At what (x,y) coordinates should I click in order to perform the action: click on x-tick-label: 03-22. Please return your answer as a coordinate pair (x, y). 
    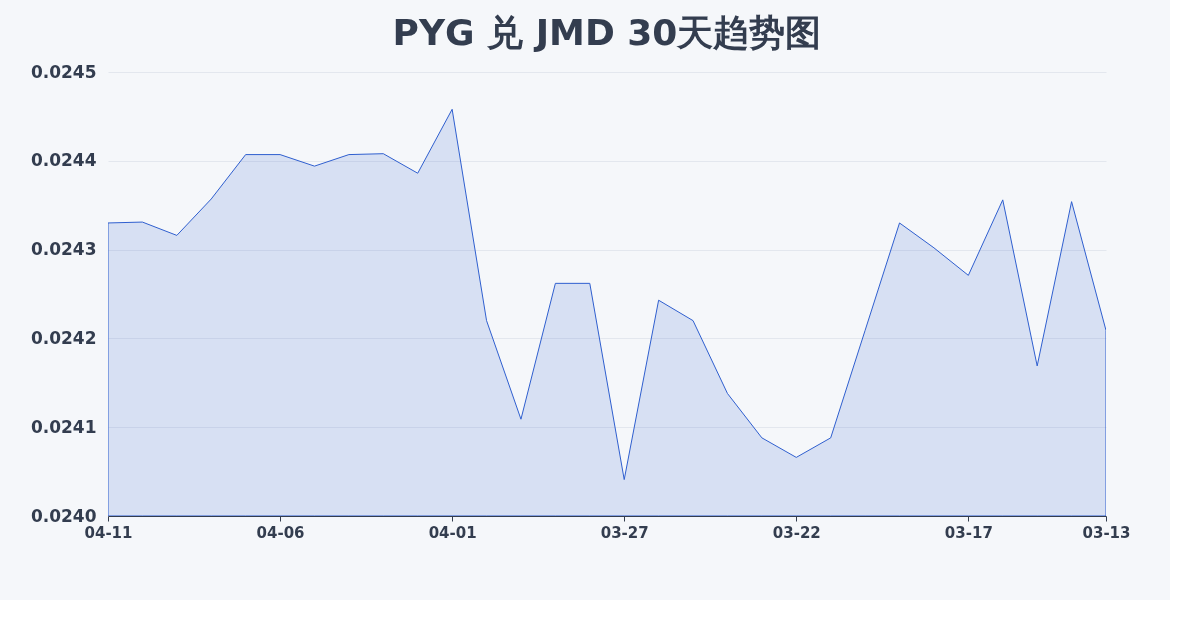
    Looking at the image, I should click on (796, 532).